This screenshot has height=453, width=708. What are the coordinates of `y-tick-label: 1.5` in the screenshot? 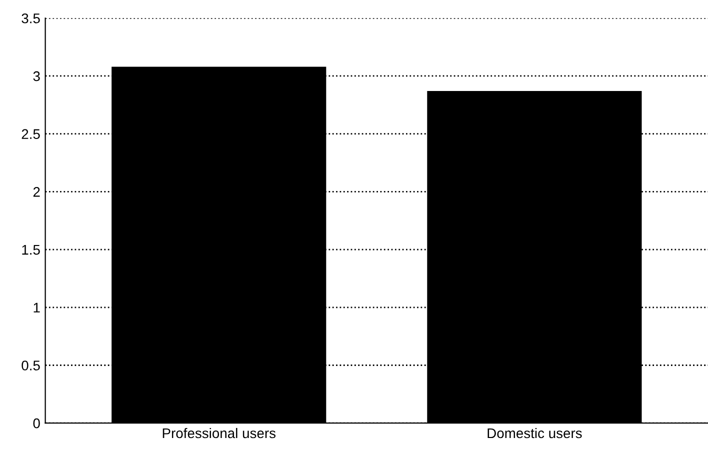 It's located at (31, 250).